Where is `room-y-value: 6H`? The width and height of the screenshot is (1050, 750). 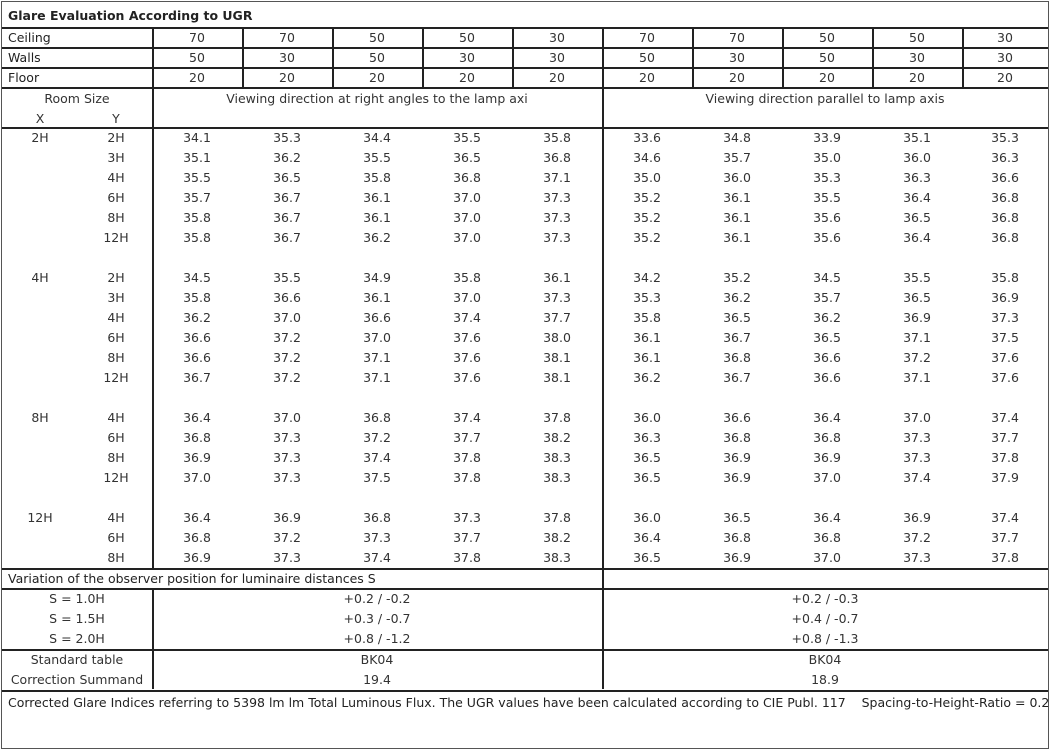 room-y-value: 6H is located at coordinates (116, 337).